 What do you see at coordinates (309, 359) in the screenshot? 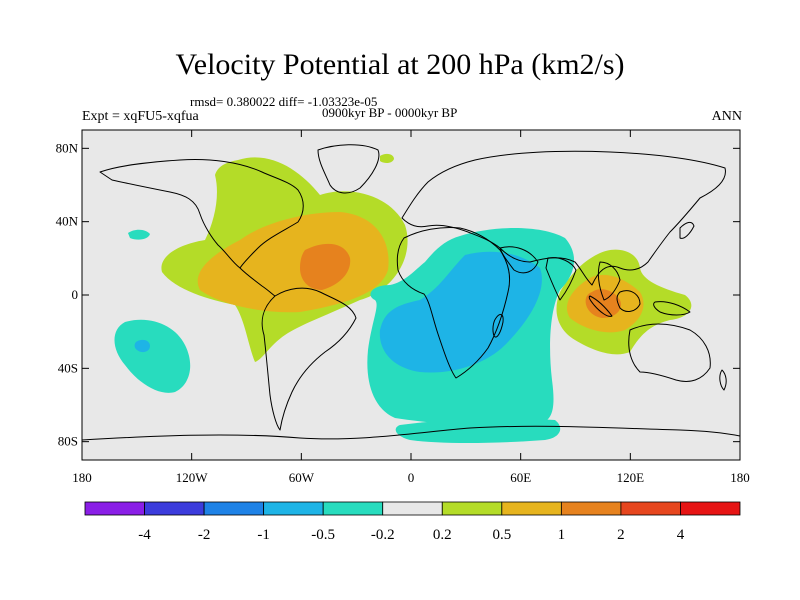
I see `coast-south-america` at bounding box center [309, 359].